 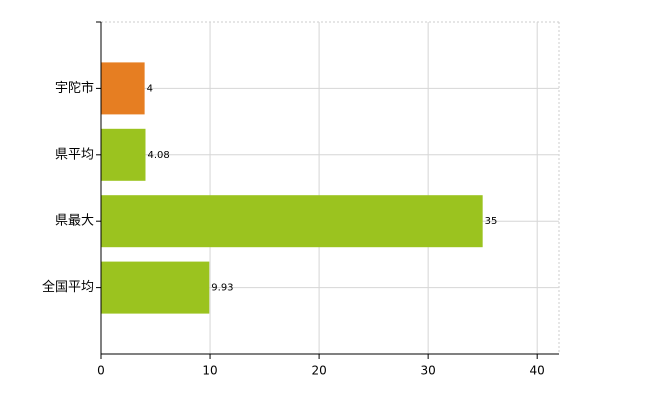 I want to click on y-tick-label: 県平均, so click(x=74, y=154).